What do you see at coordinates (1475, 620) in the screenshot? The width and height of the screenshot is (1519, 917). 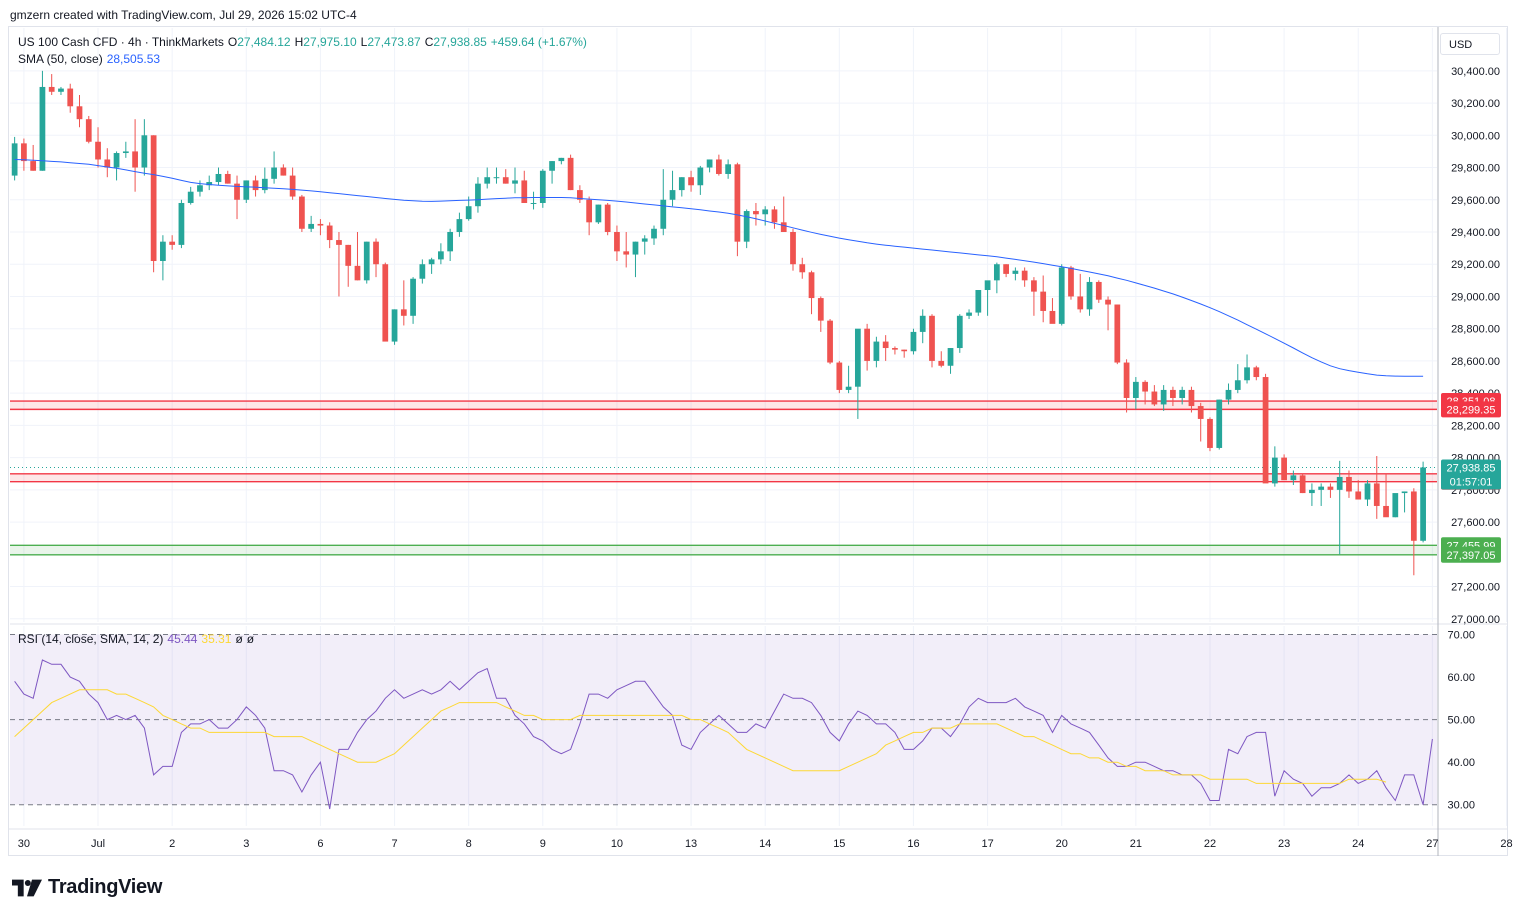 I see `price-tick-label: 27,000.00` at bounding box center [1475, 620].